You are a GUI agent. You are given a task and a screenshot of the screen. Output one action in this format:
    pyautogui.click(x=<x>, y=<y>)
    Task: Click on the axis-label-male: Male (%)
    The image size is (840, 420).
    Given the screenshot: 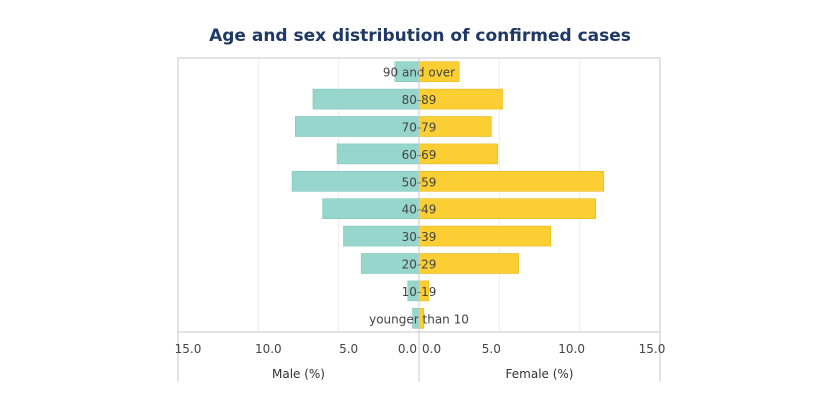 What is the action you would take?
    pyautogui.click(x=298, y=374)
    